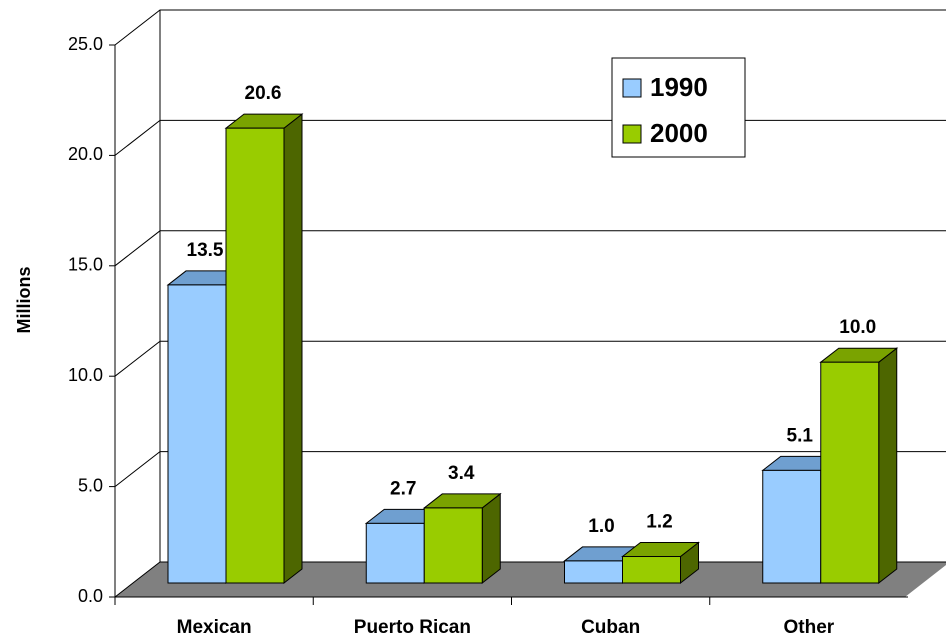  I want to click on data-label: 20.6, so click(263, 93).